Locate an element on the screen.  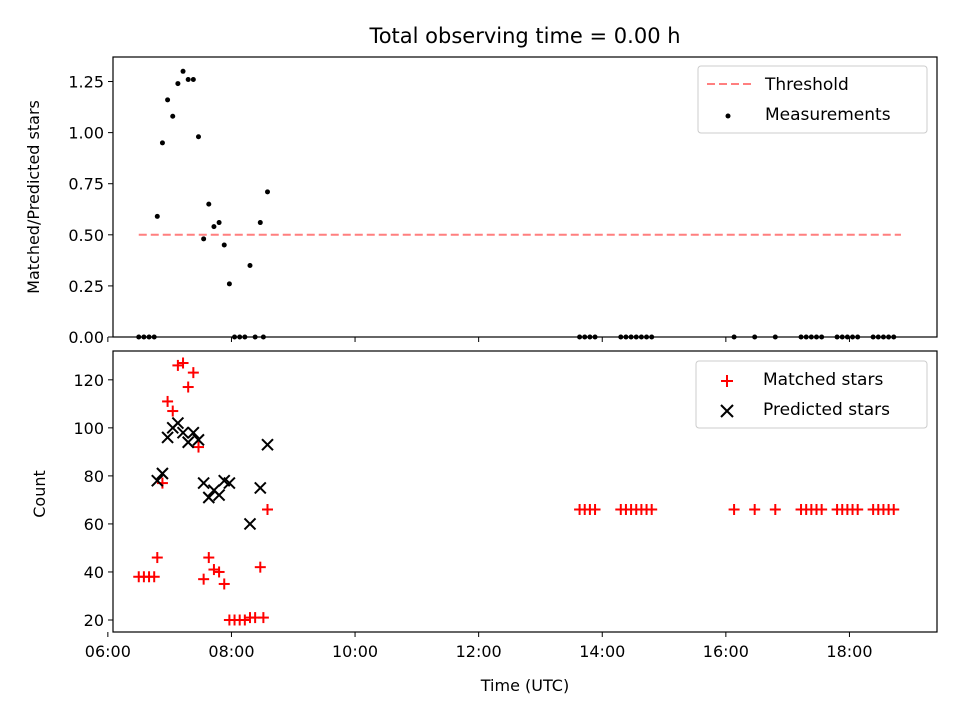
legend-predicted-marker is located at coordinates (727, 411).